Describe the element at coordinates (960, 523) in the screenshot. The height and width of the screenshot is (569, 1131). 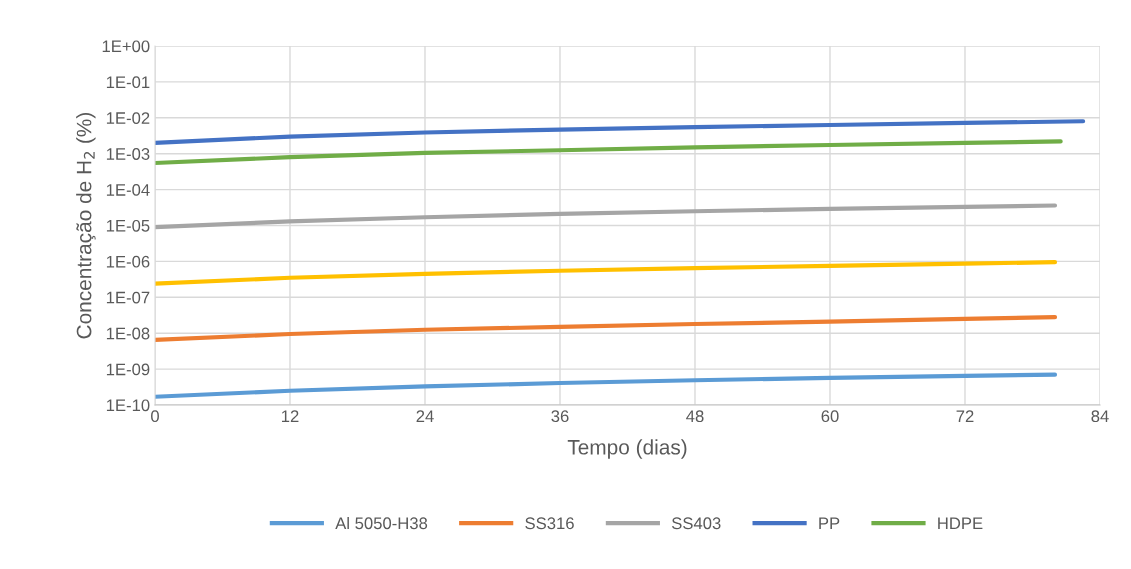
I see `legend-label: HDPE` at that location.